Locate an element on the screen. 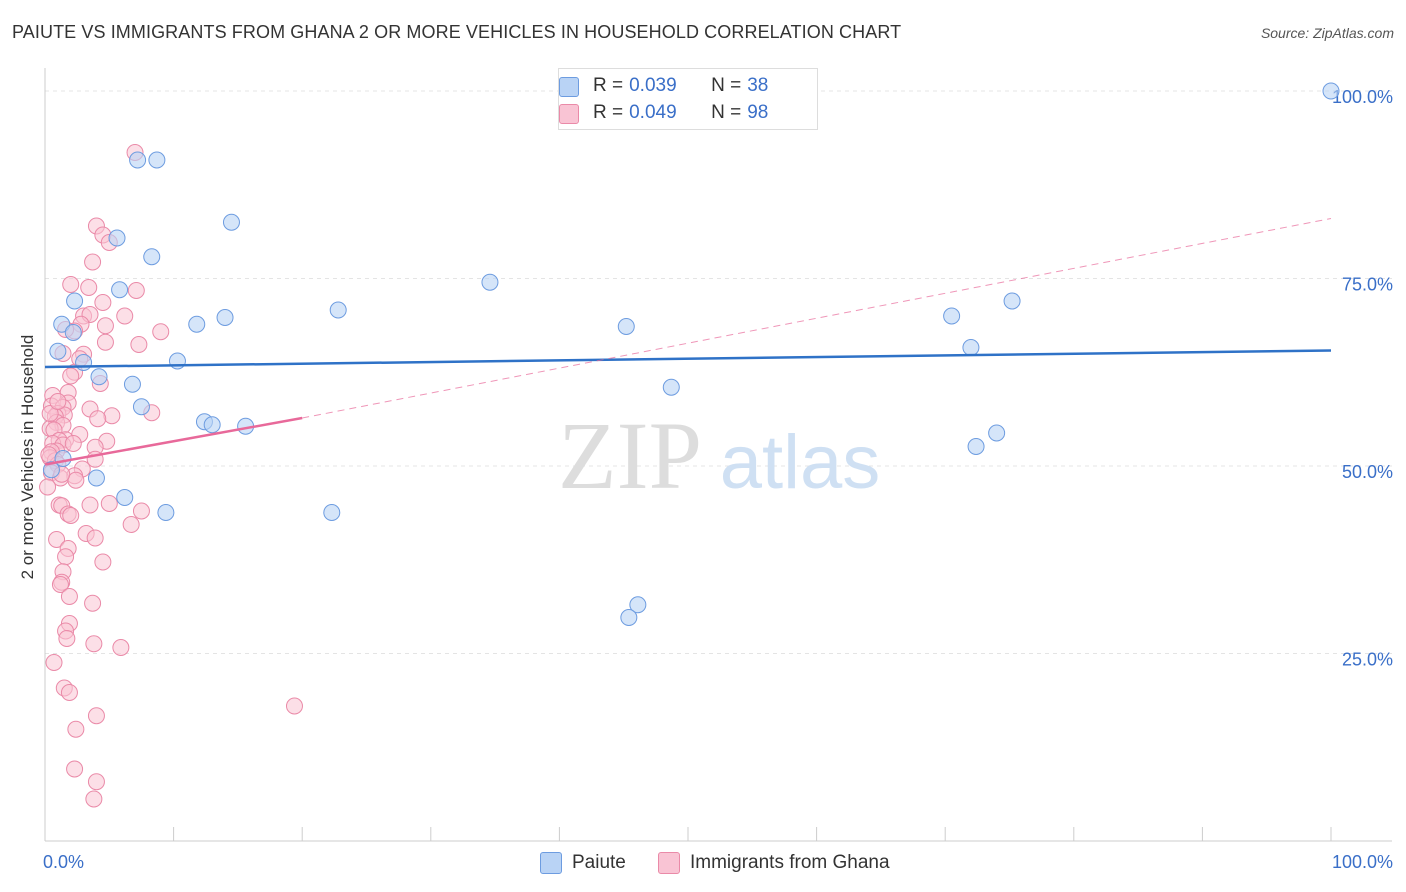 The width and height of the screenshot is (1406, 892). ghana-r-value: 0.049 is located at coordinates (653, 112).